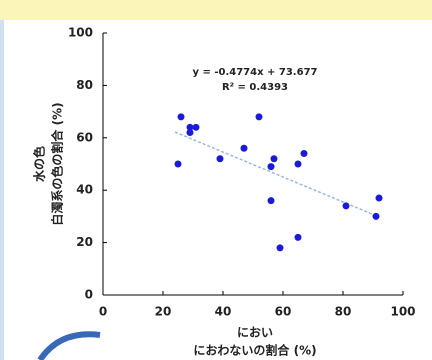 This screenshot has height=360, width=432. What do you see at coordinates (255, 72) in the screenshot?
I see `equation: y = -0.4774x + 73.677` at bounding box center [255, 72].